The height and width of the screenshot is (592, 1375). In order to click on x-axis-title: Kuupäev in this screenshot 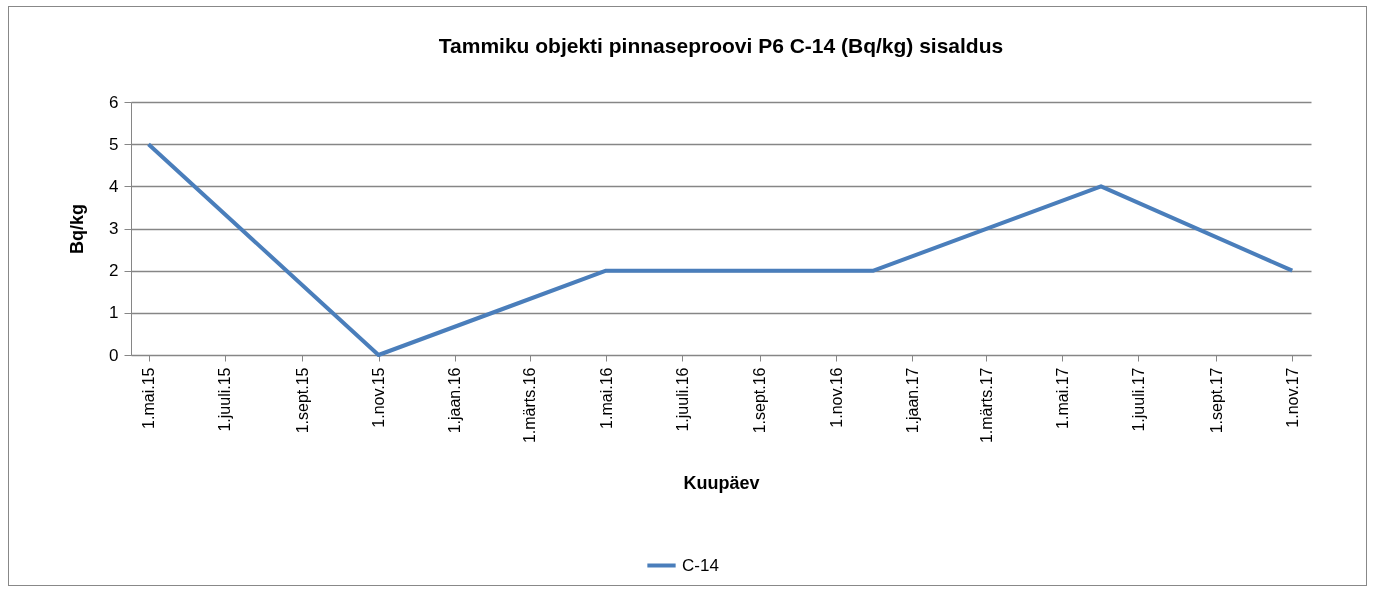, I will do `click(721, 483)`.